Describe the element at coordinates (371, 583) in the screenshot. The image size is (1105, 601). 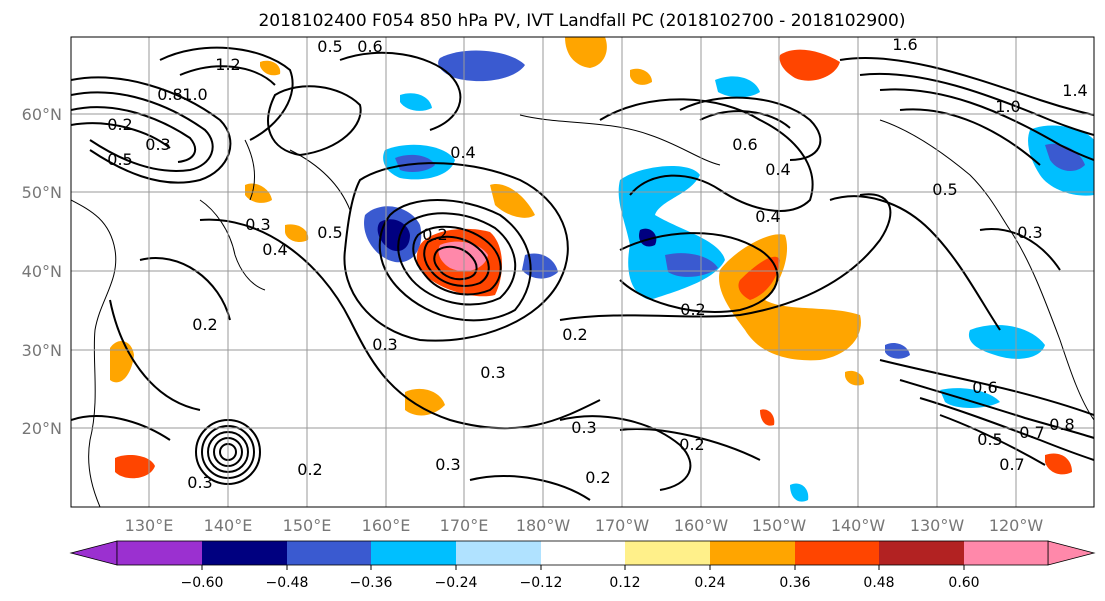
I see `colorbar-tick-label: −0.36` at that location.